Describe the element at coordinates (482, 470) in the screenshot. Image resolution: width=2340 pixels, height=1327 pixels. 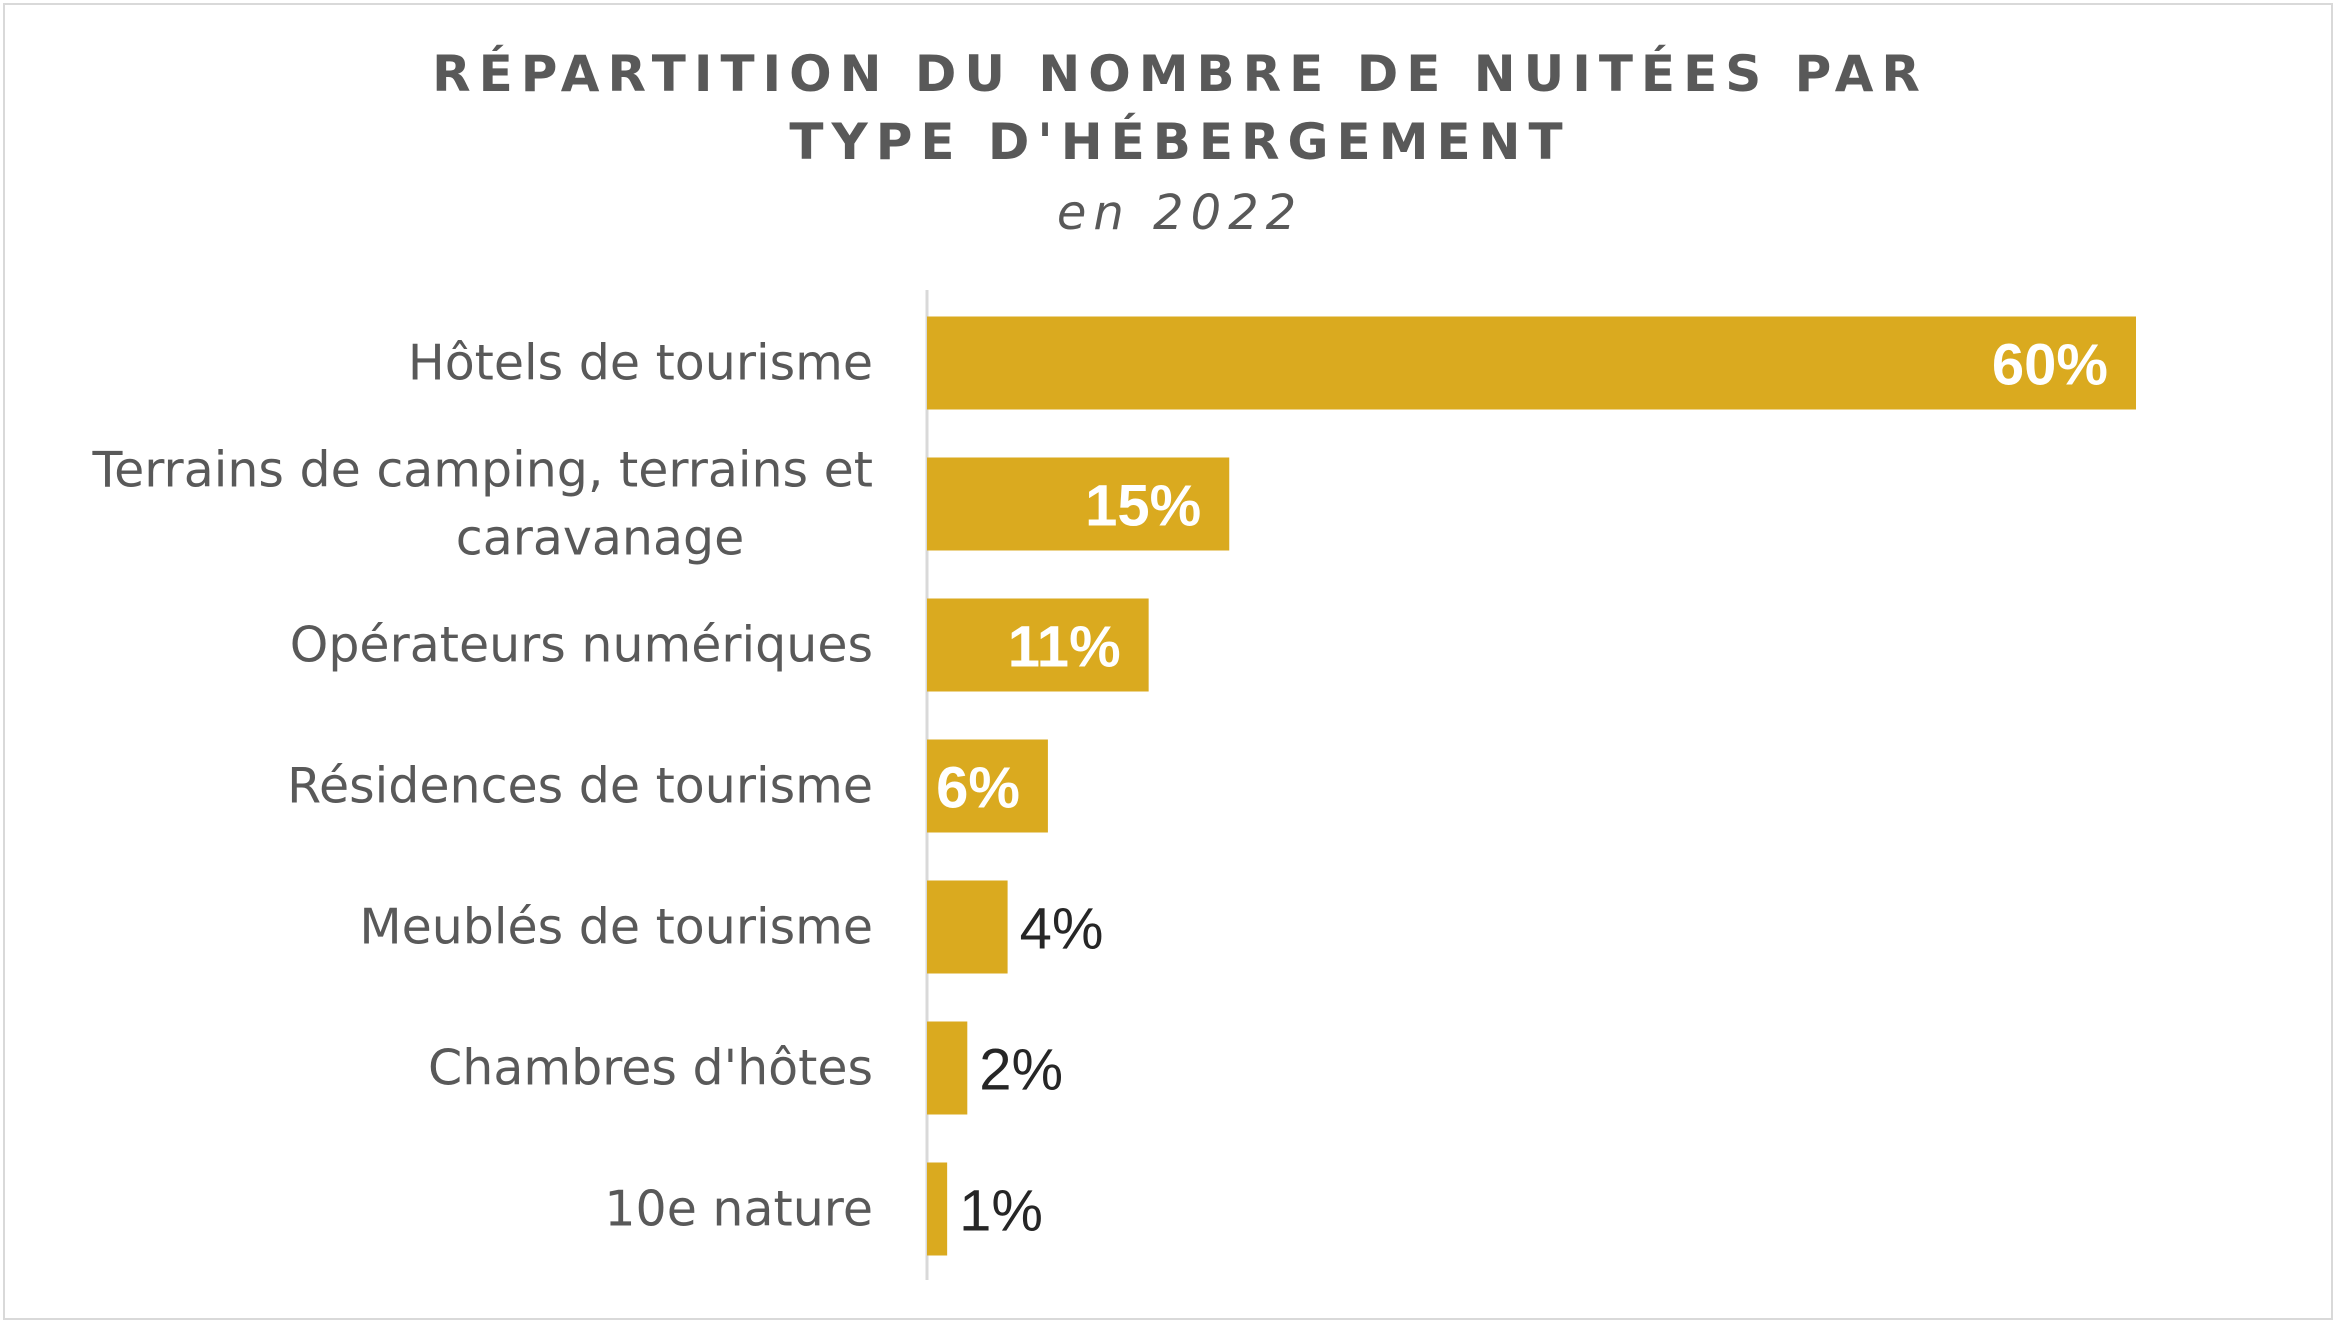
I see `category-label-line: Terrains de camping, terrains et` at that location.